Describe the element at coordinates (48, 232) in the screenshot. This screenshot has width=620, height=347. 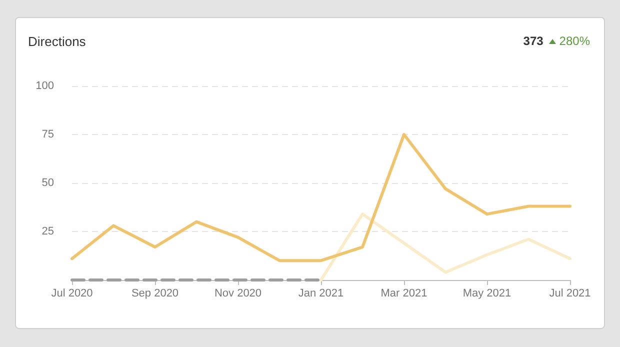
I see `y-tick-label: 25` at that location.